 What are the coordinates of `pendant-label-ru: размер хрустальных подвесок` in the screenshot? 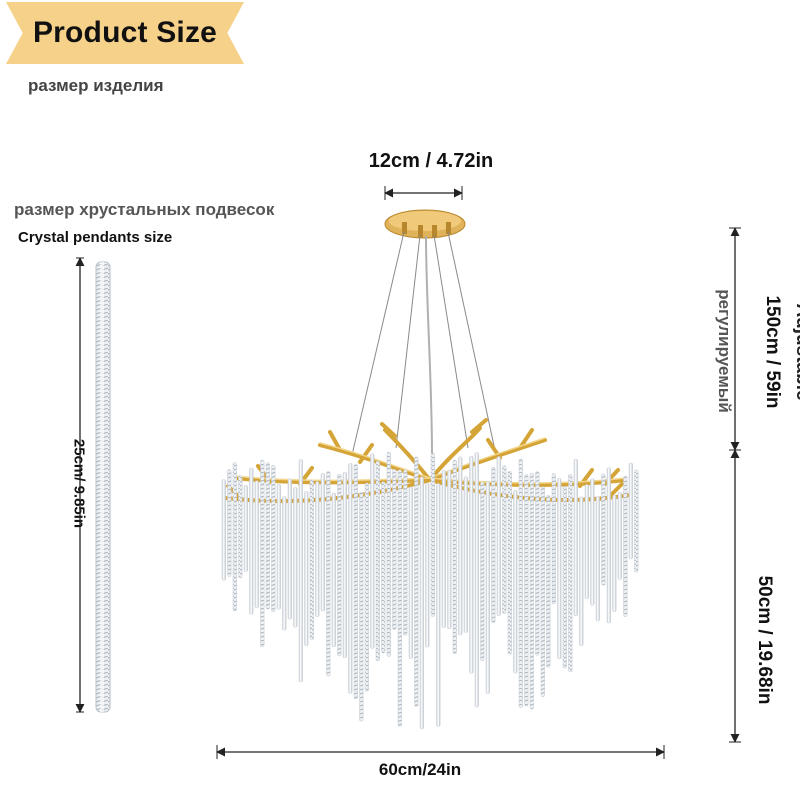 It's located at (144, 209).